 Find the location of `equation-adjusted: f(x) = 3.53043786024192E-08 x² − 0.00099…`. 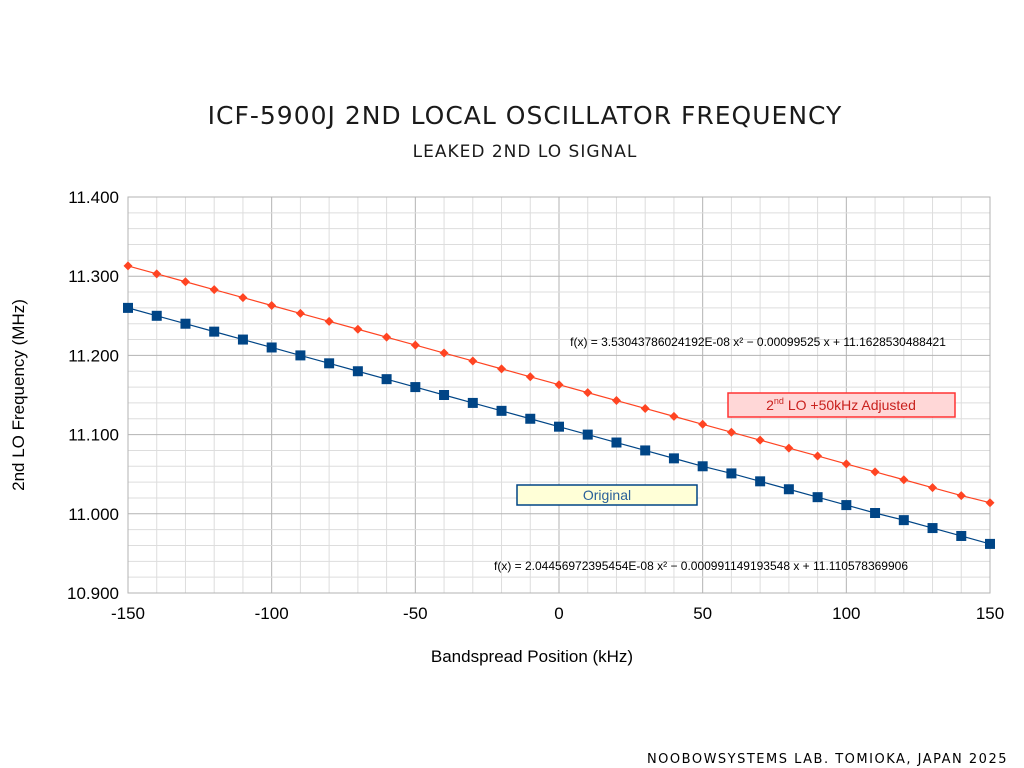

equation-adjusted: f(x) = 3.53043786024192E-08 x² − 0.00099… is located at coordinates (758, 342).